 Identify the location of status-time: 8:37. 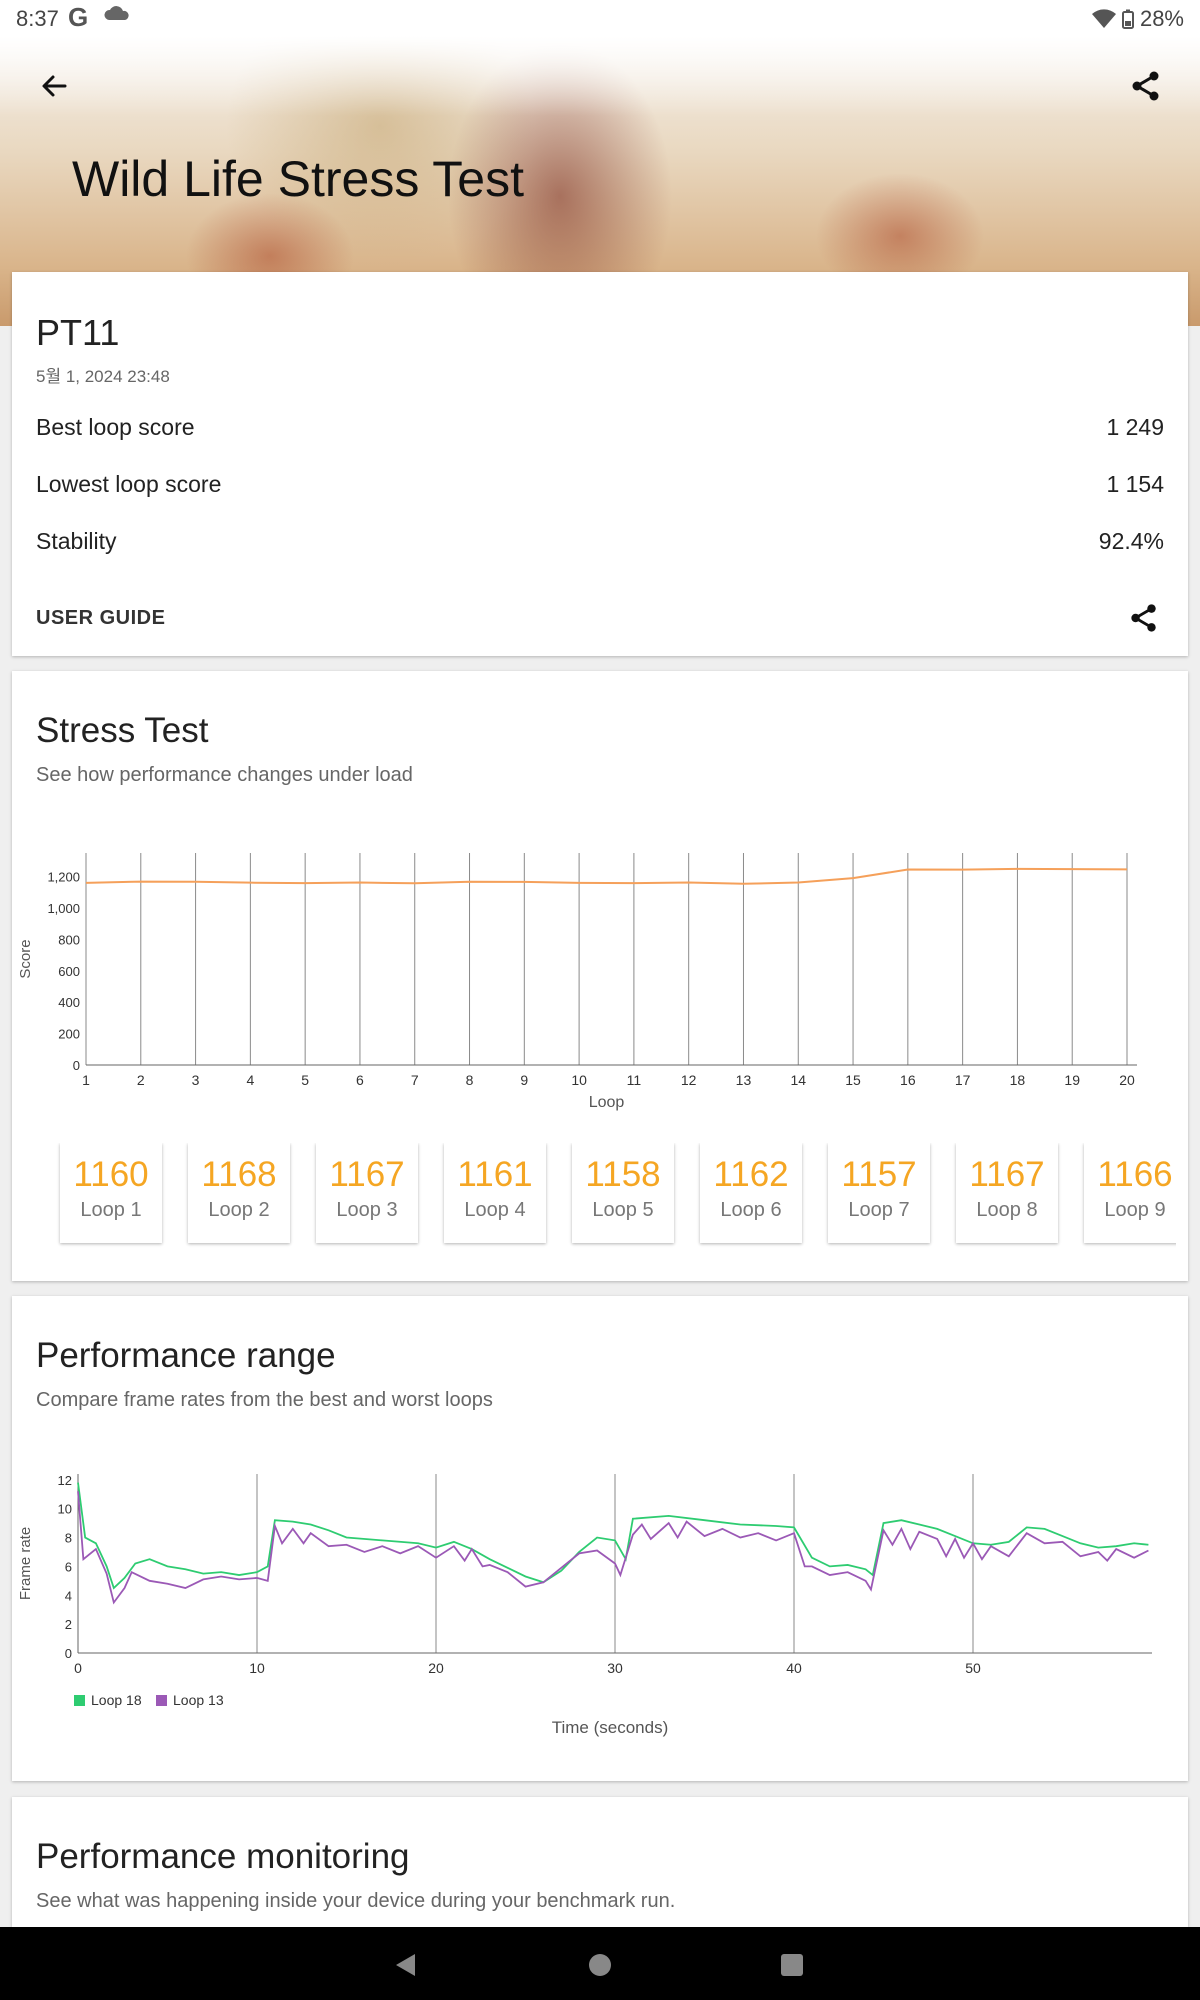
(37, 18).